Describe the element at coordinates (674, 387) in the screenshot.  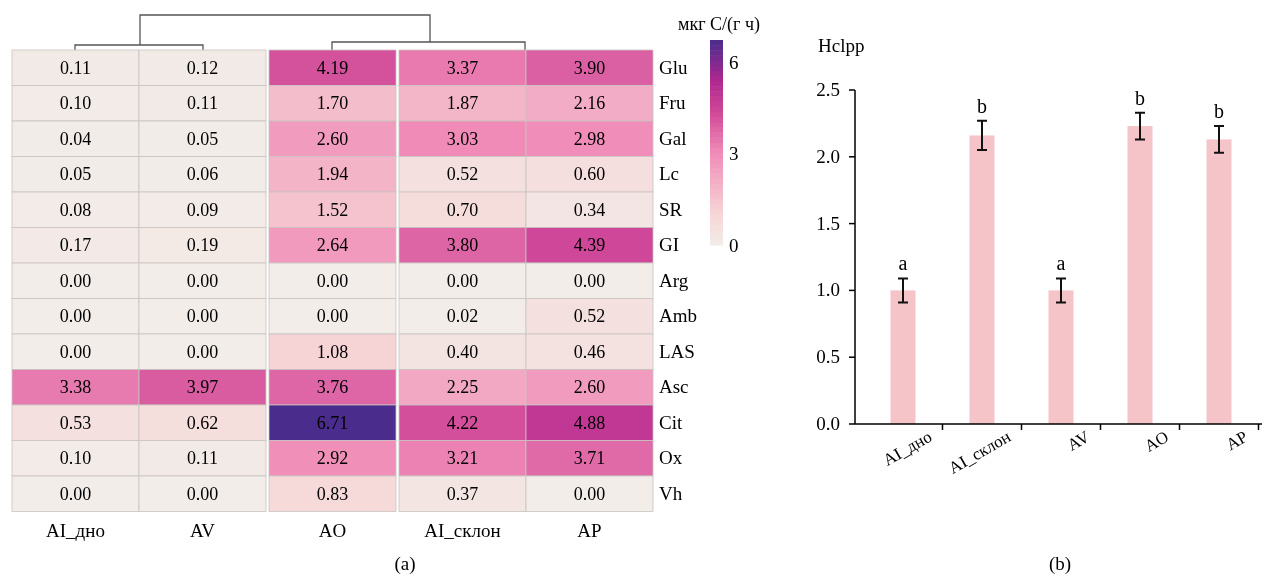
I see `y-tick-label: Asc` at that location.